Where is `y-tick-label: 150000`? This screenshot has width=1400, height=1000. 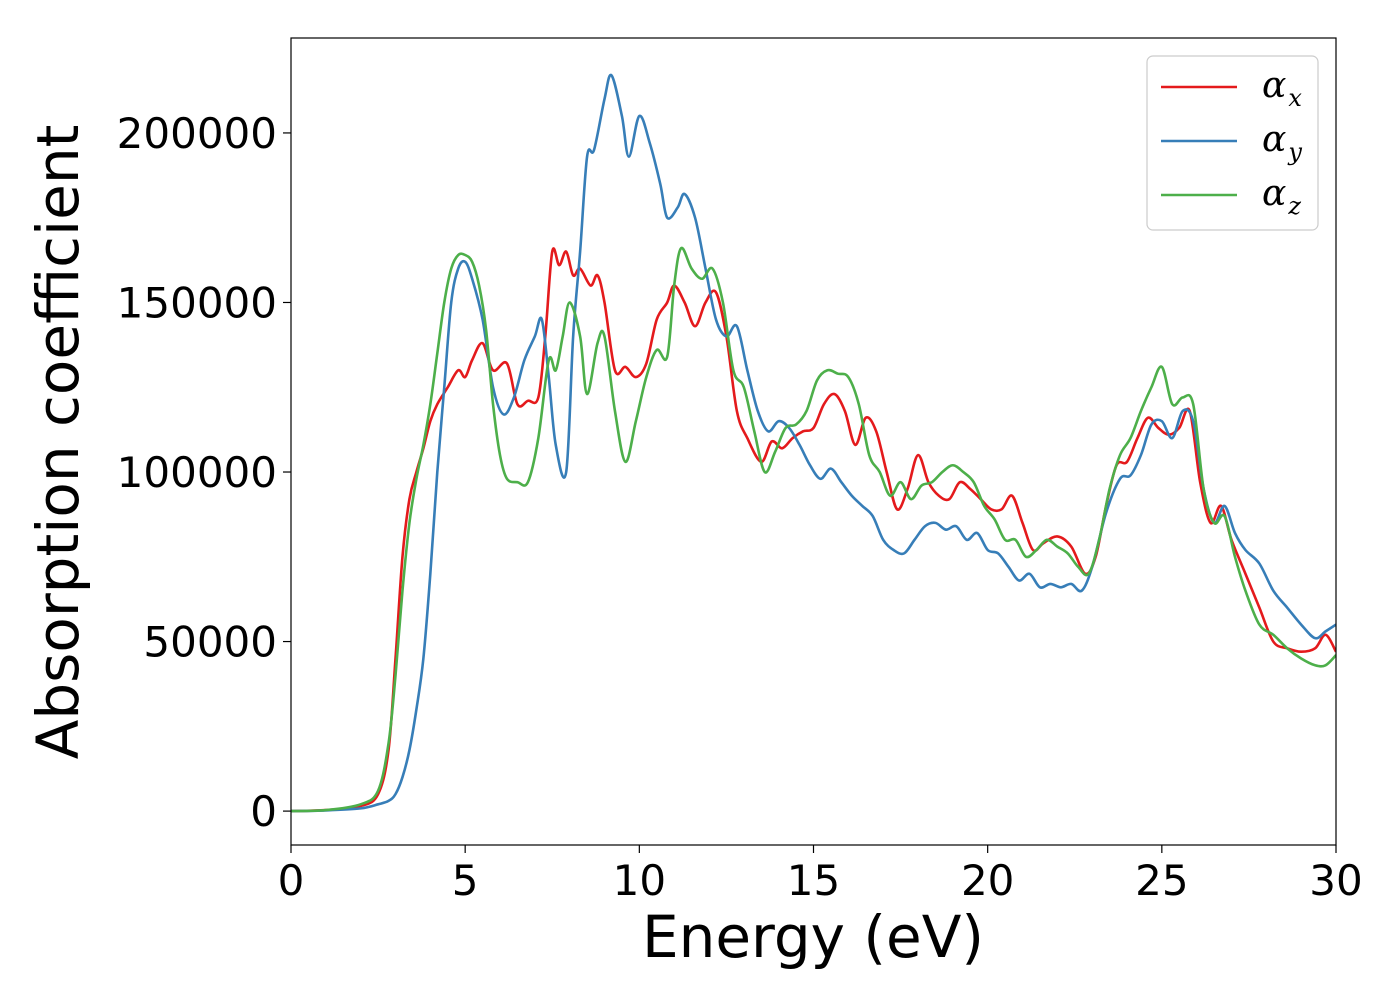
y-tick-label: 150000 is located at coordinates (197, 302).